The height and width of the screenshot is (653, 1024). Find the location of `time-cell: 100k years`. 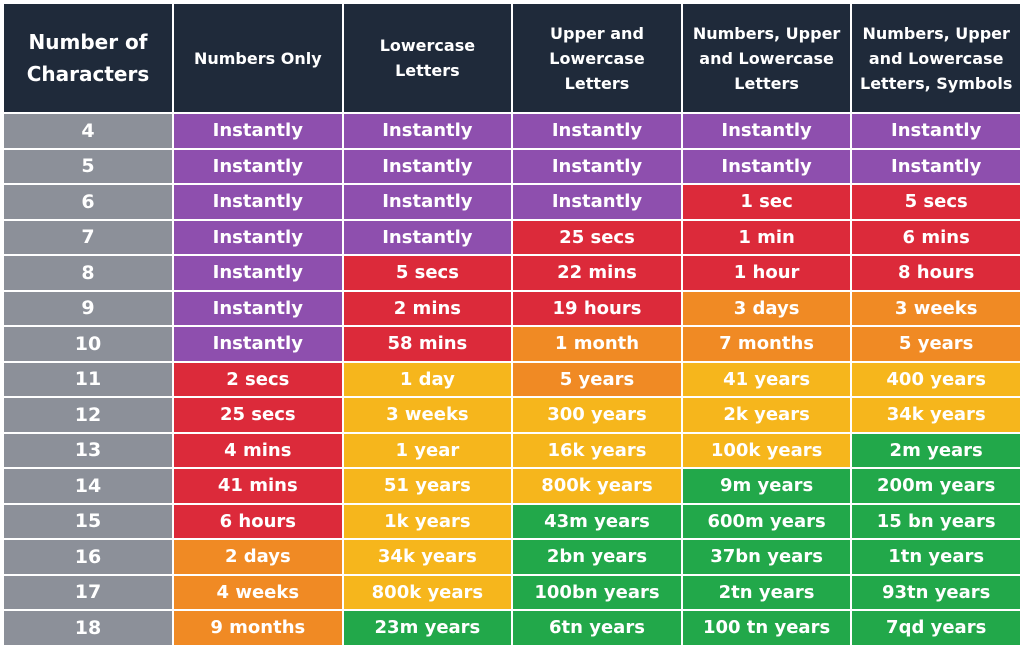

time-cell: 100k years is located at coordinates (766, 450).